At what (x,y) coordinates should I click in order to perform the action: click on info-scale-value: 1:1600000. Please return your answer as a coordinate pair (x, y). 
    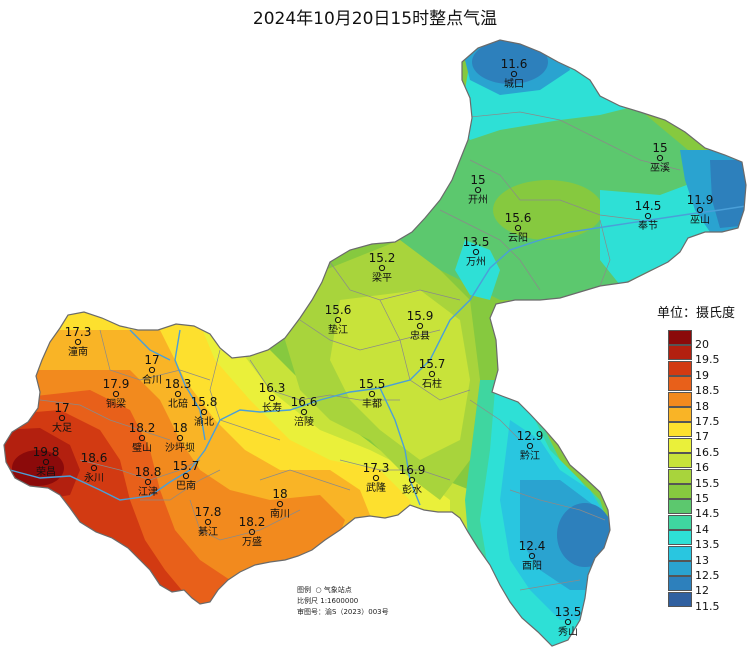
    Looking at the image, I should click on (339, 601).